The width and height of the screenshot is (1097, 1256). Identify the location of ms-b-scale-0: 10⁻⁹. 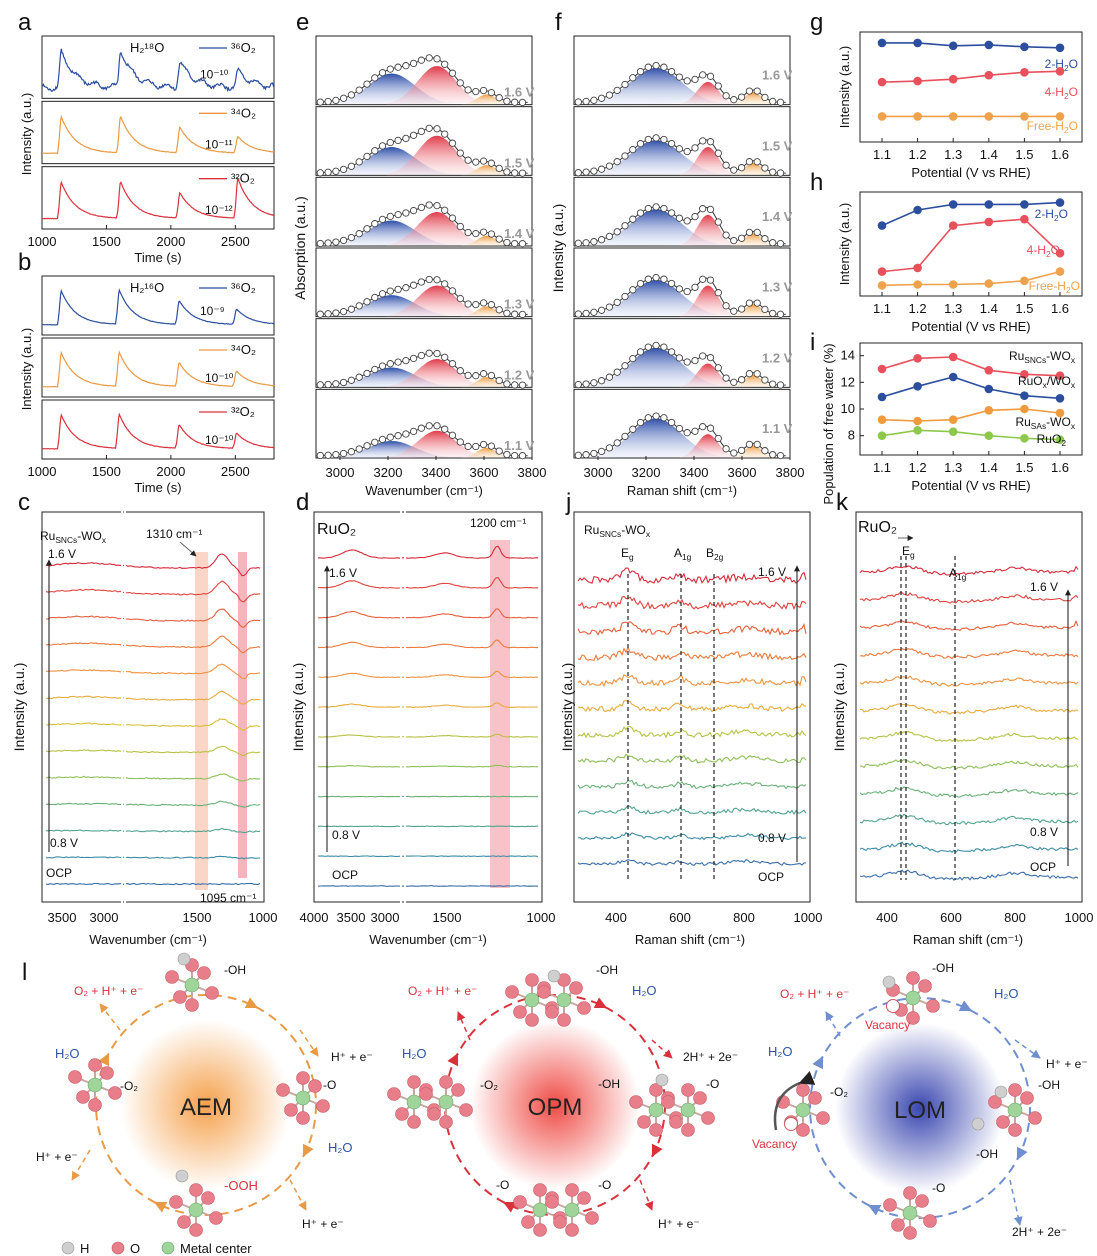
(212, 311).